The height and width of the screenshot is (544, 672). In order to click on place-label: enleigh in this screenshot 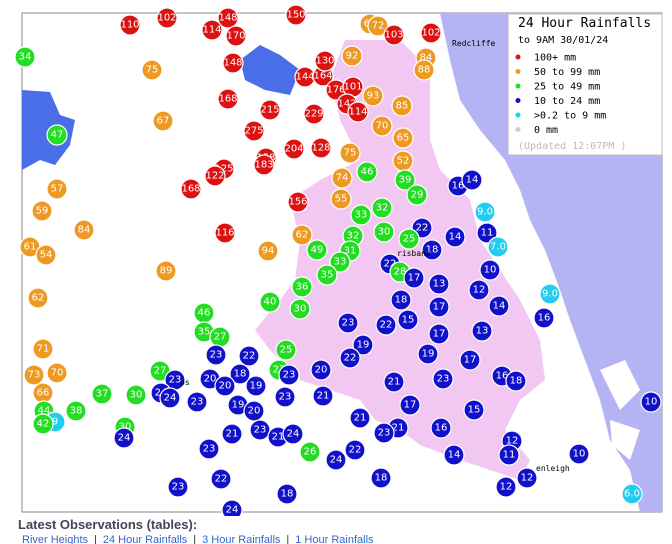, I will do `click(553, 468)`.